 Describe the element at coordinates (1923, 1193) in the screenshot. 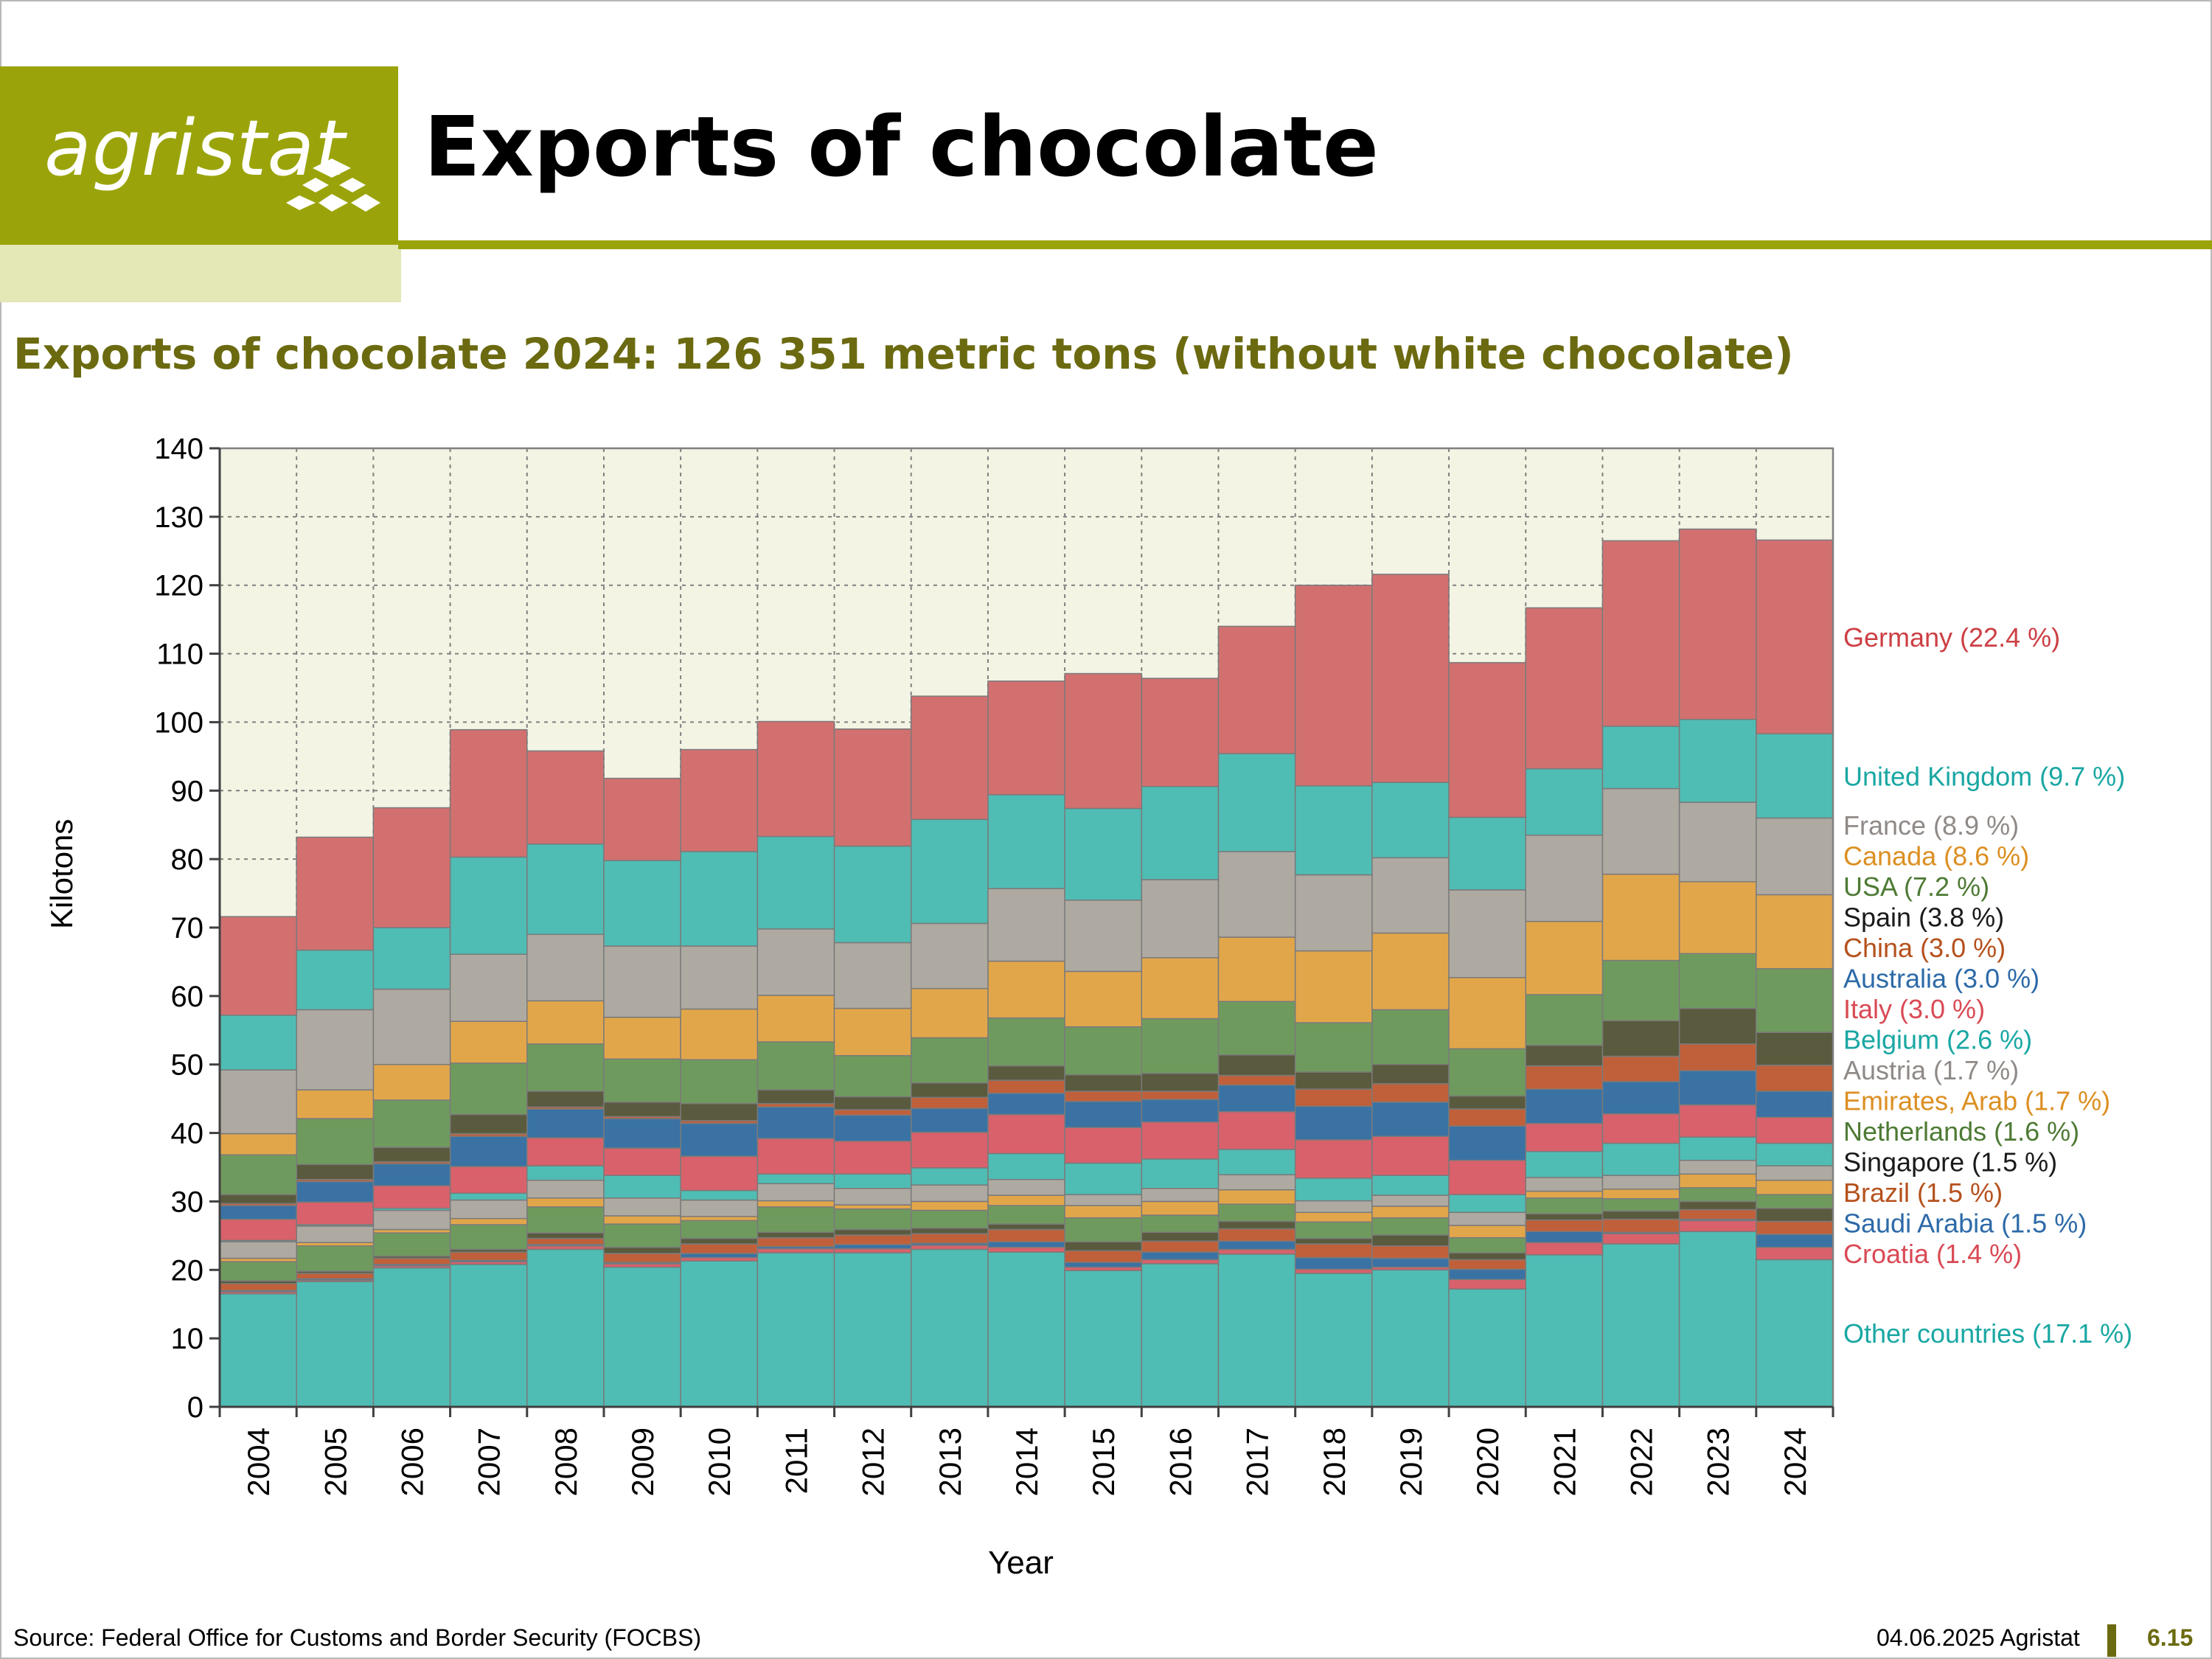

I see `legend-label: Brazil (1.5 %)` at that location.